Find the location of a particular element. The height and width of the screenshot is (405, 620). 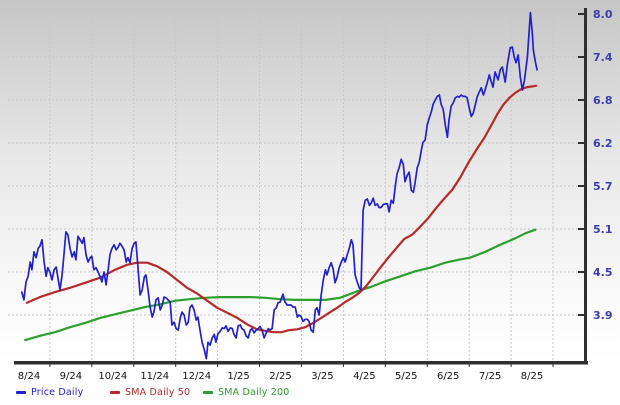

y-tick-label: 5.7 is located at coordinates (603, 186).